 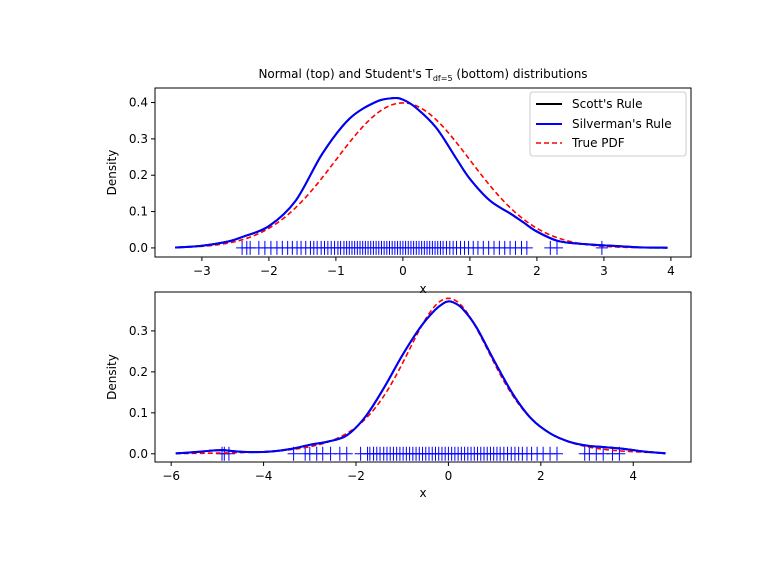 What do you see at coordinates (336, 271) in the screenshot?
I see `x-tick-label: −1` at bounding box center [336, 271].